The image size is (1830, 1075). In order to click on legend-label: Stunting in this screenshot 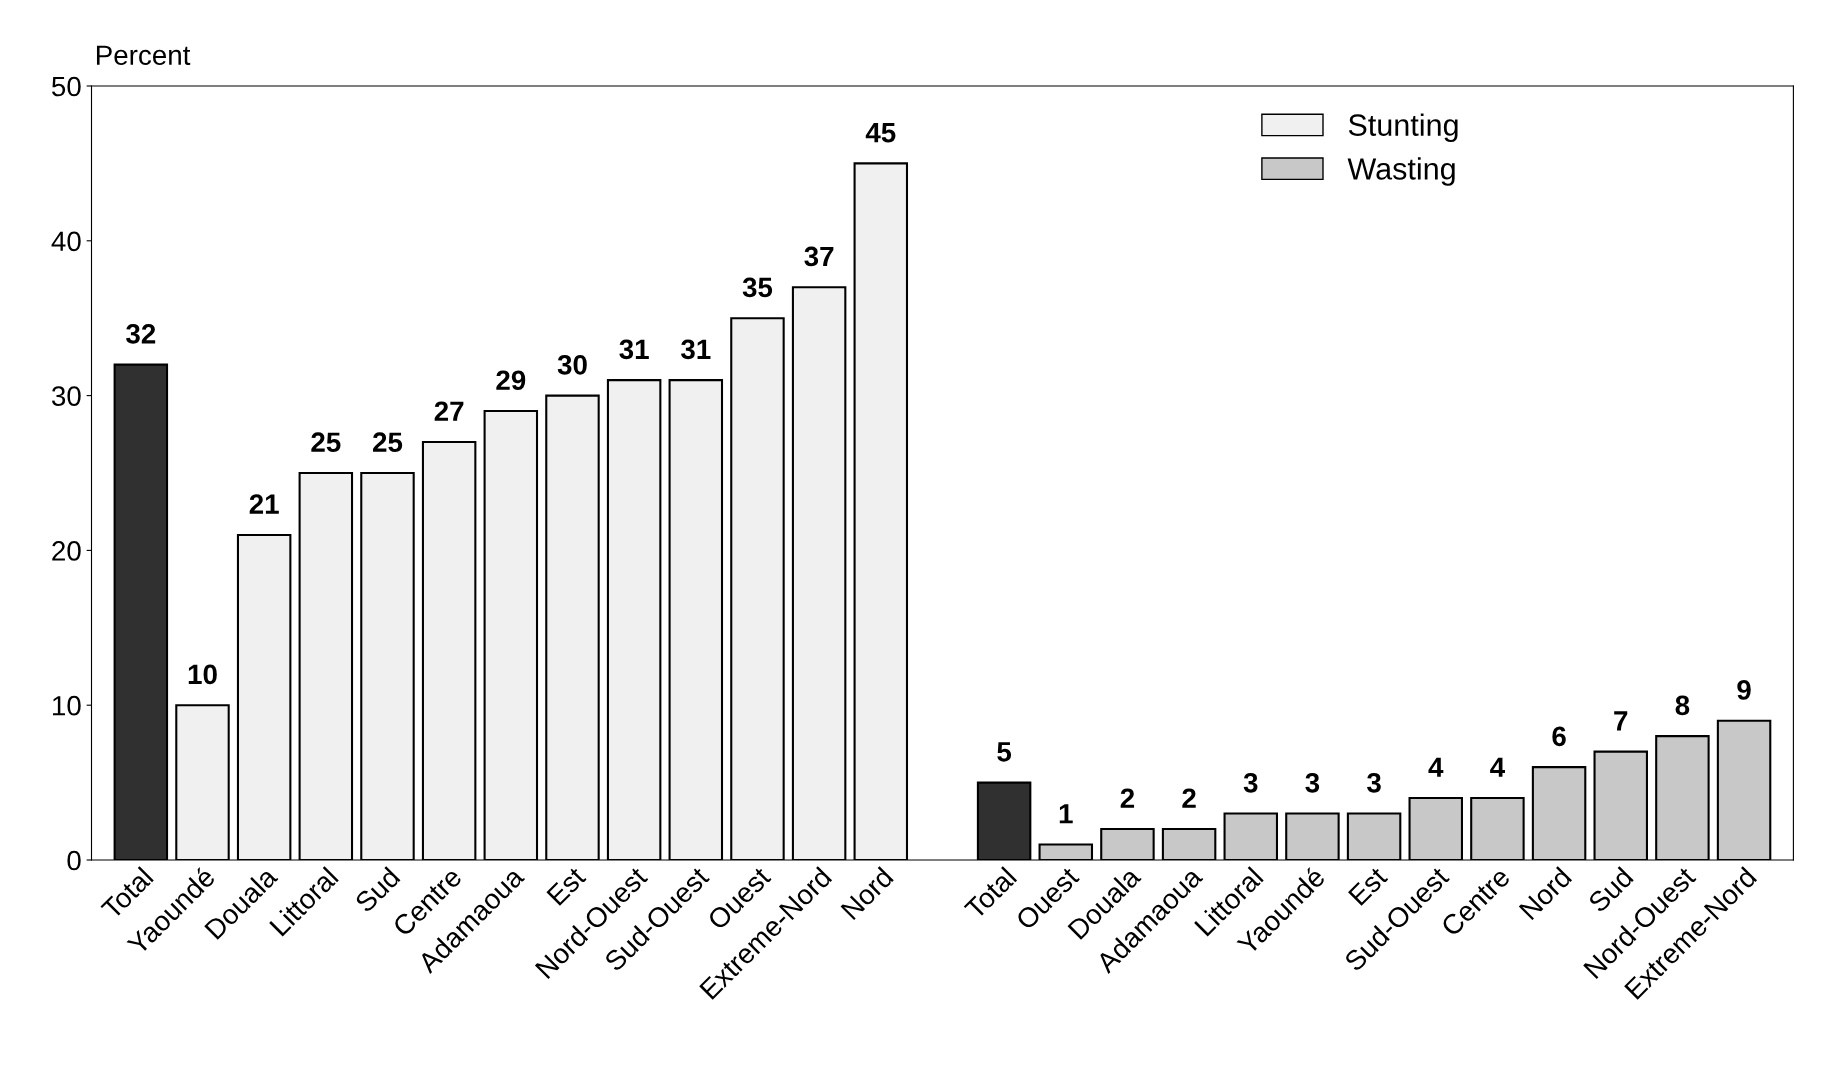, I will do `click(1403, 127)`.